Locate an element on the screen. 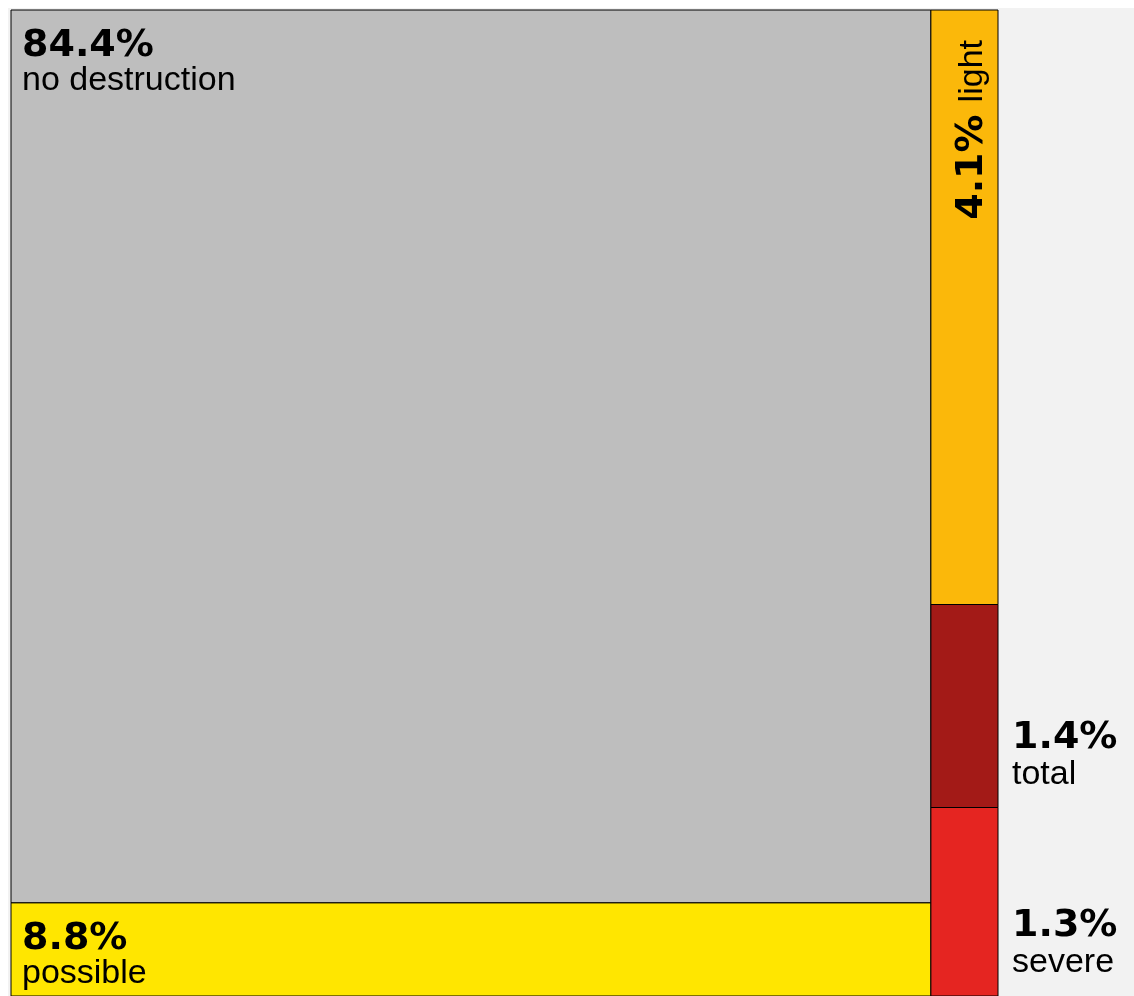 This screenshot has height=996, width=1134. category-label: light is located at coordinates (970, 71).